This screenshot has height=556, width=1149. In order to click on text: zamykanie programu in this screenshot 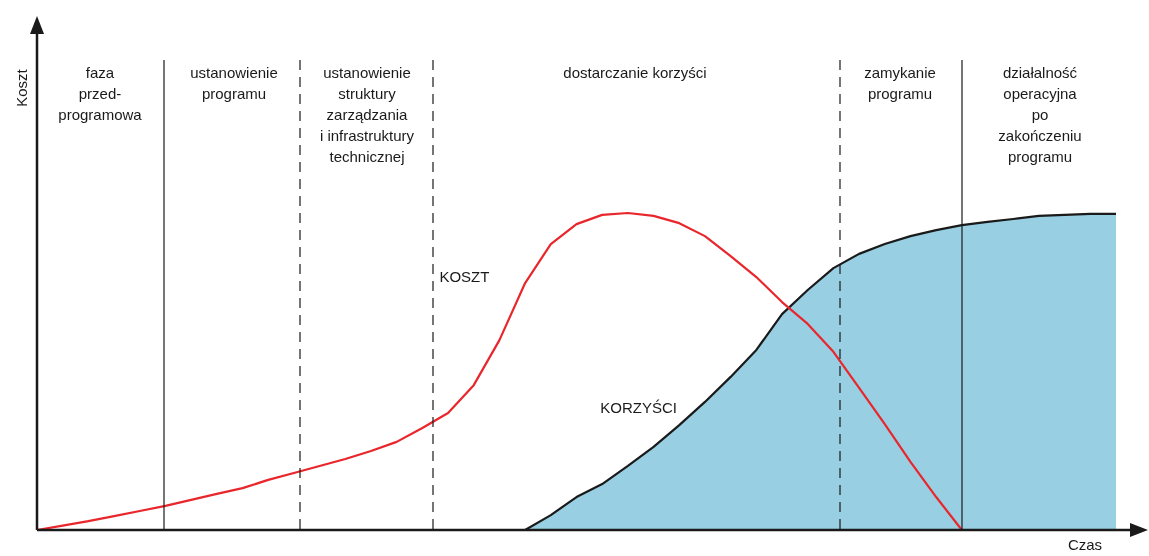, I will do `click(900, 83)`.